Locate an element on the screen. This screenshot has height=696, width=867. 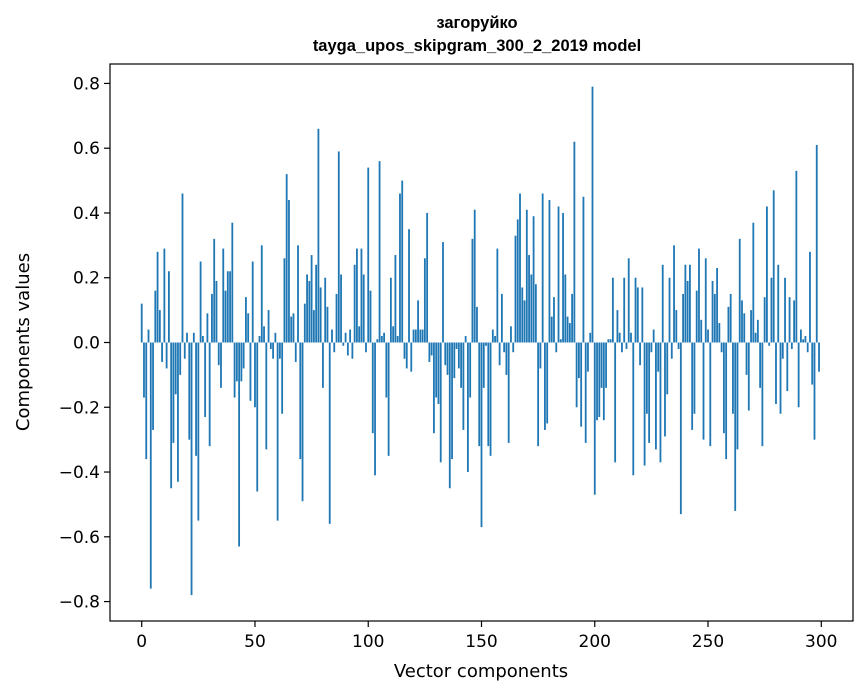
x-tick-label: 0 is located at coordinates (141, 642).